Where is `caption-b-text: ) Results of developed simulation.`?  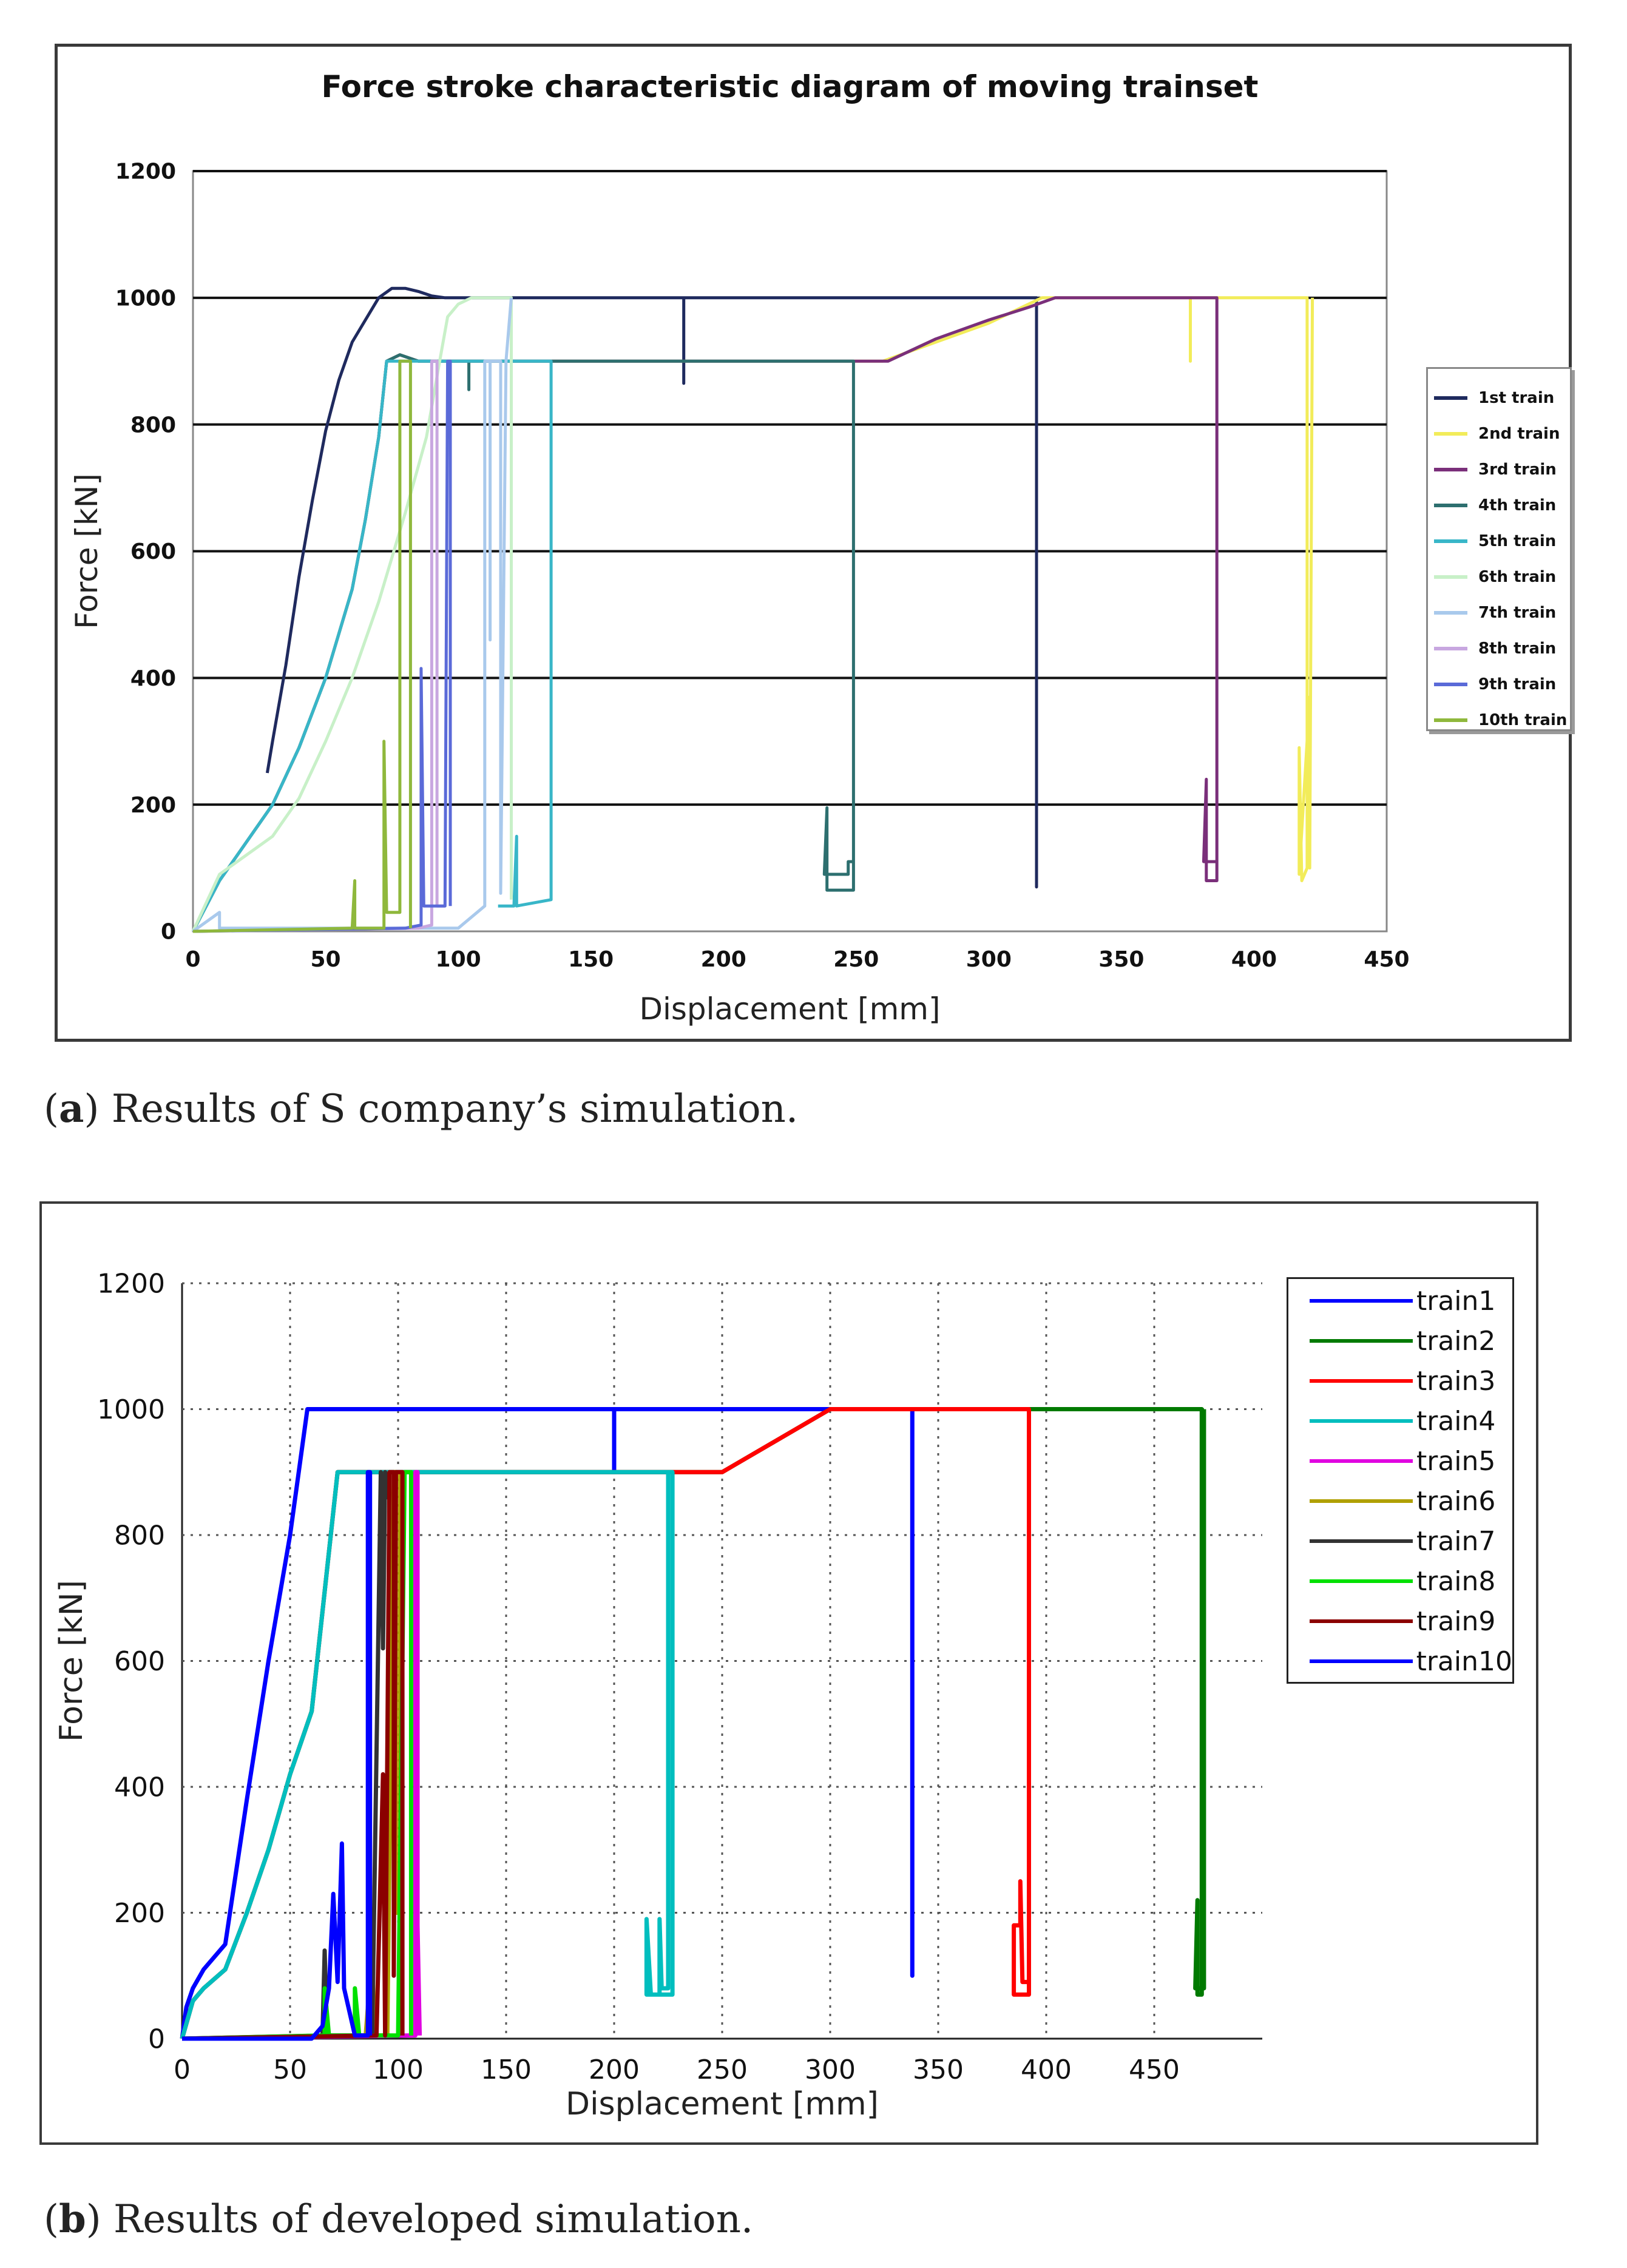
caption-b-text: ) Results of developed simulation. is located at coordinates (420, 2219).